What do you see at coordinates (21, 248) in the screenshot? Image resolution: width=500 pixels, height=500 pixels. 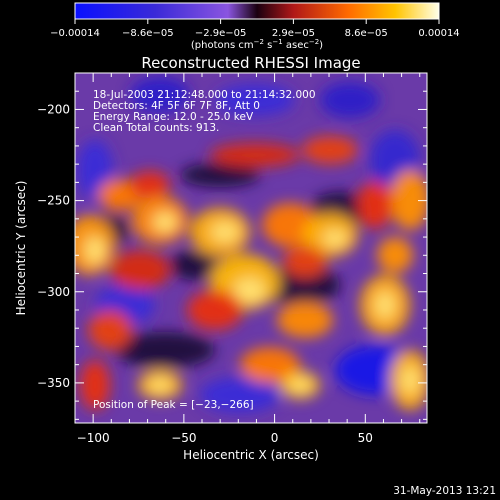 I see `y-axis-label: Heliocentric Y (arcsec)` at bounding box center [21, 248].